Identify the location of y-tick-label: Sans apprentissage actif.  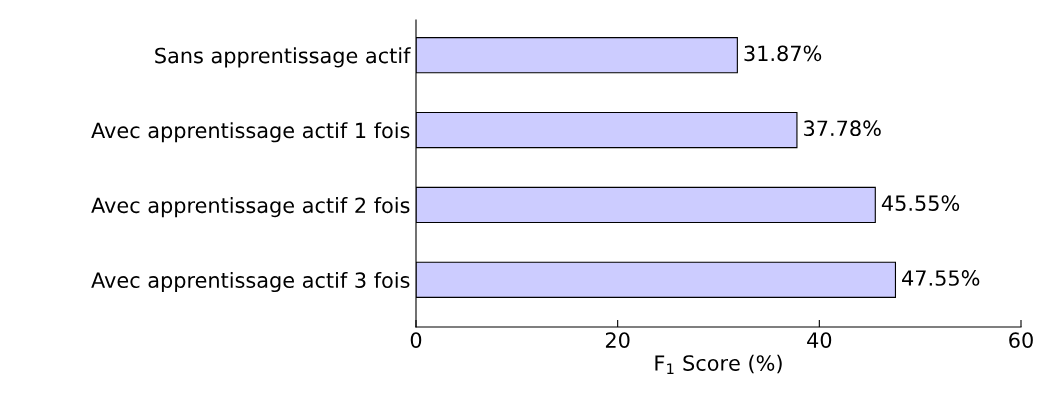
(283, 57).